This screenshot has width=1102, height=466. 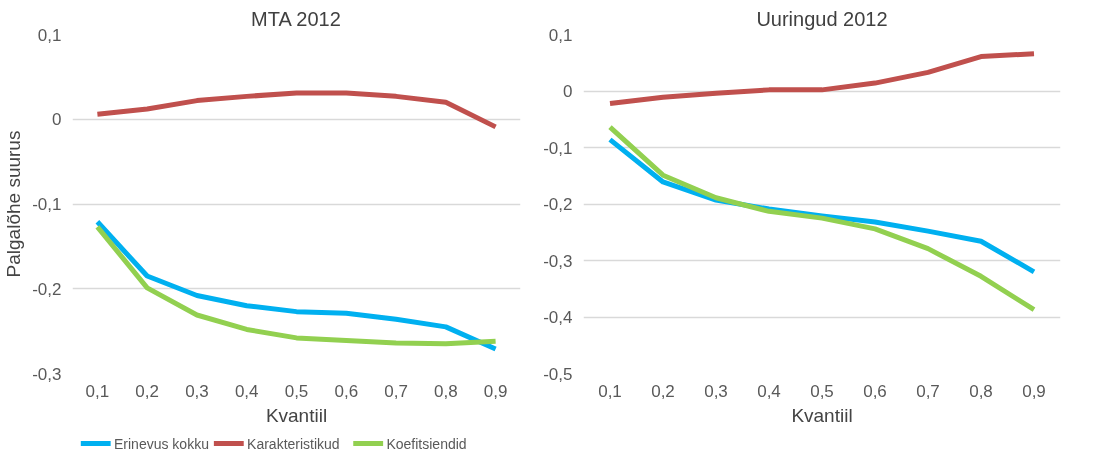 What do you see at coordinates (822, 18) in the screenshot?
I see `chart-title: Uuringud 2012` at bounding box center [822, 18].